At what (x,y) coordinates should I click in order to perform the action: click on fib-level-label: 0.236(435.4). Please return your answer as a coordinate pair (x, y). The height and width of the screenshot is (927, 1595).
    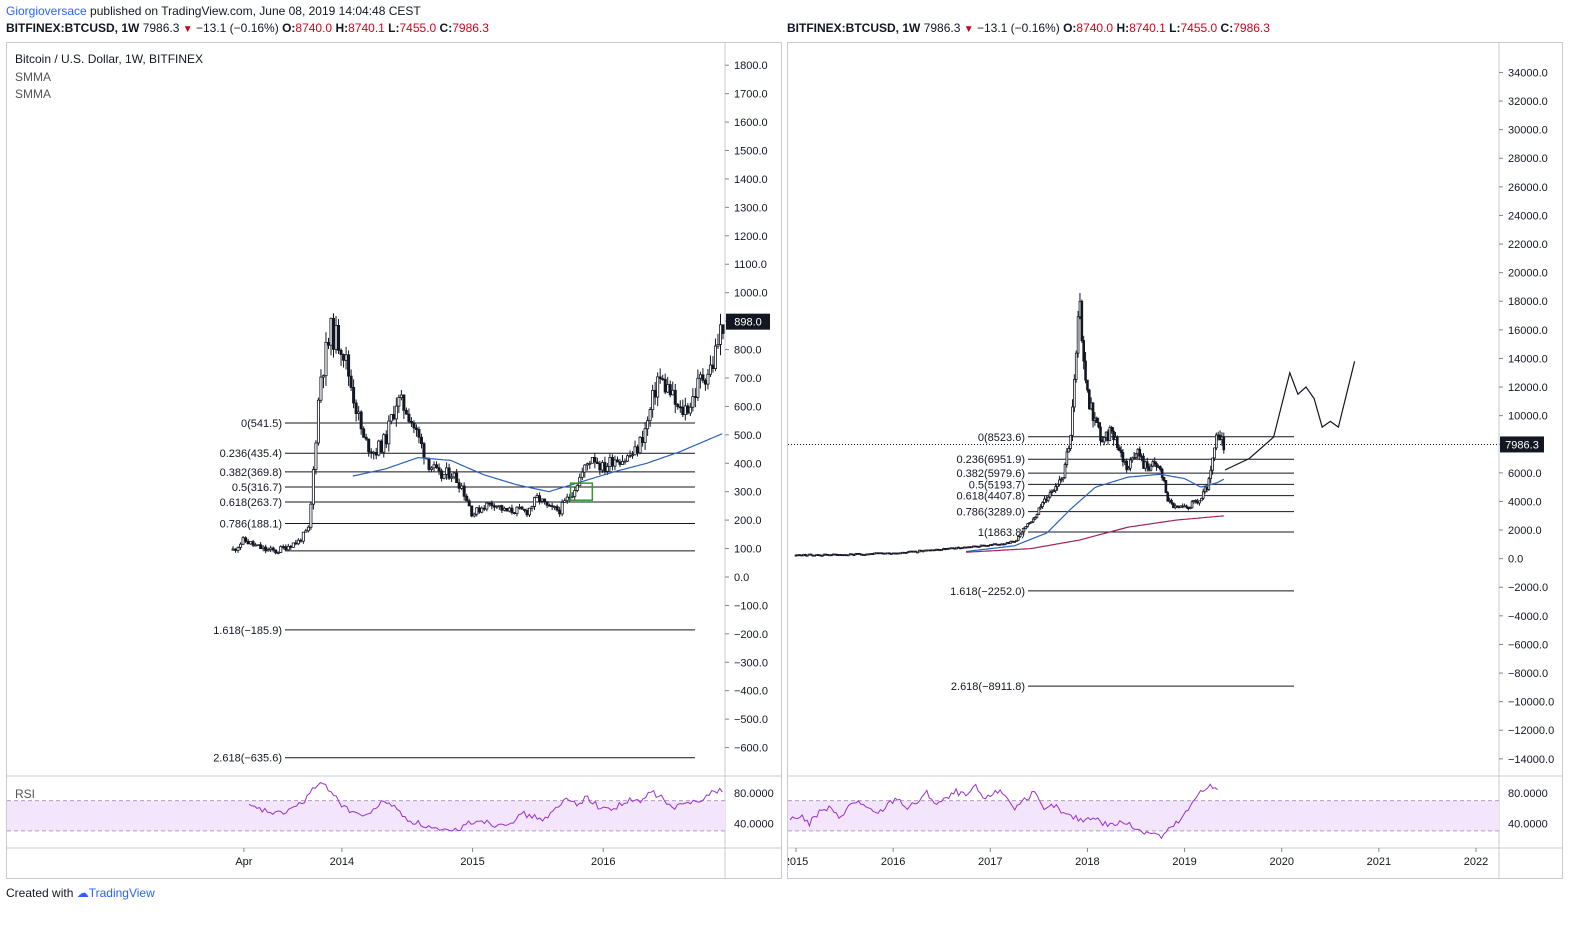
    Looking at the image, I should click on (251, 454).